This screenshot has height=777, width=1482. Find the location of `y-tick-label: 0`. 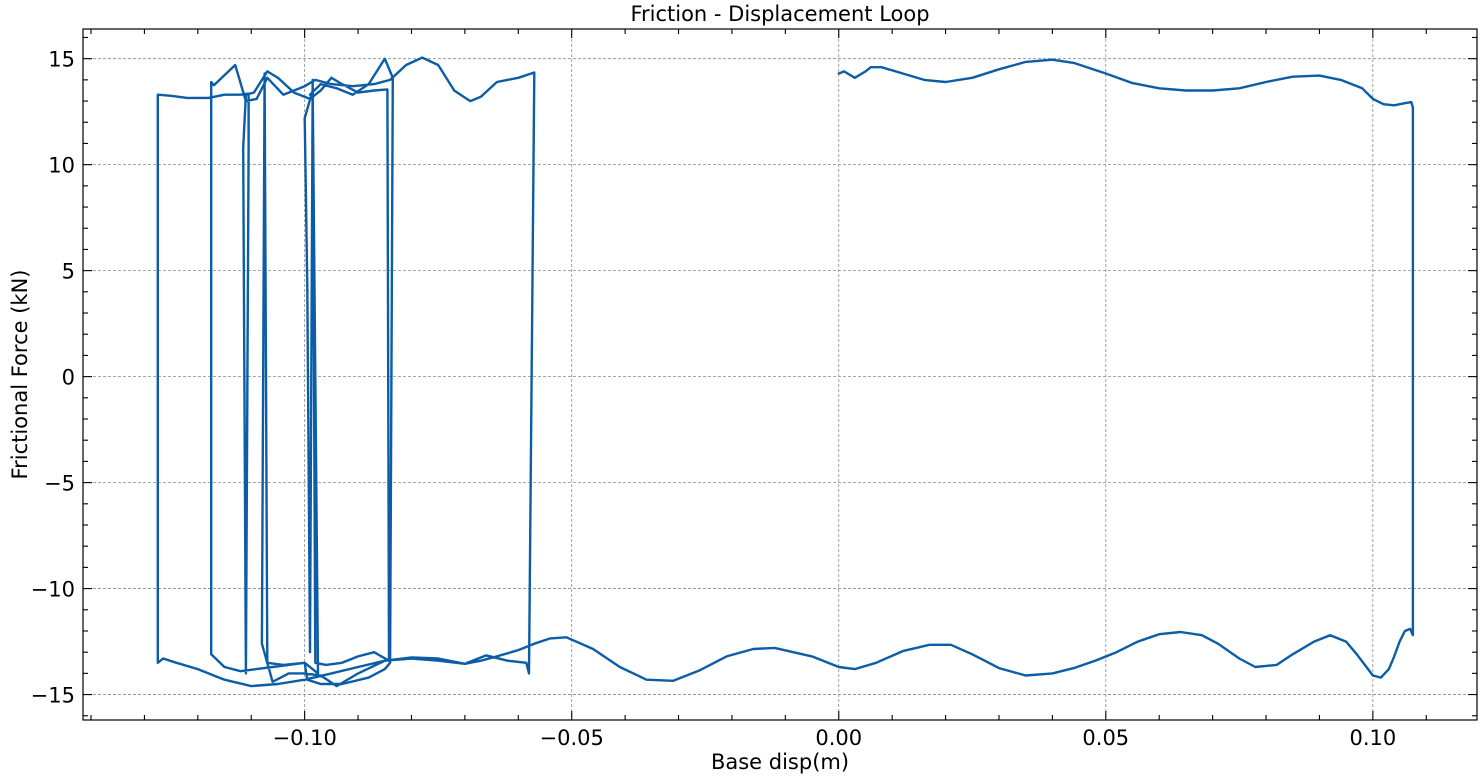

y-tick-label: 0 is located at coordinates (68, 378).